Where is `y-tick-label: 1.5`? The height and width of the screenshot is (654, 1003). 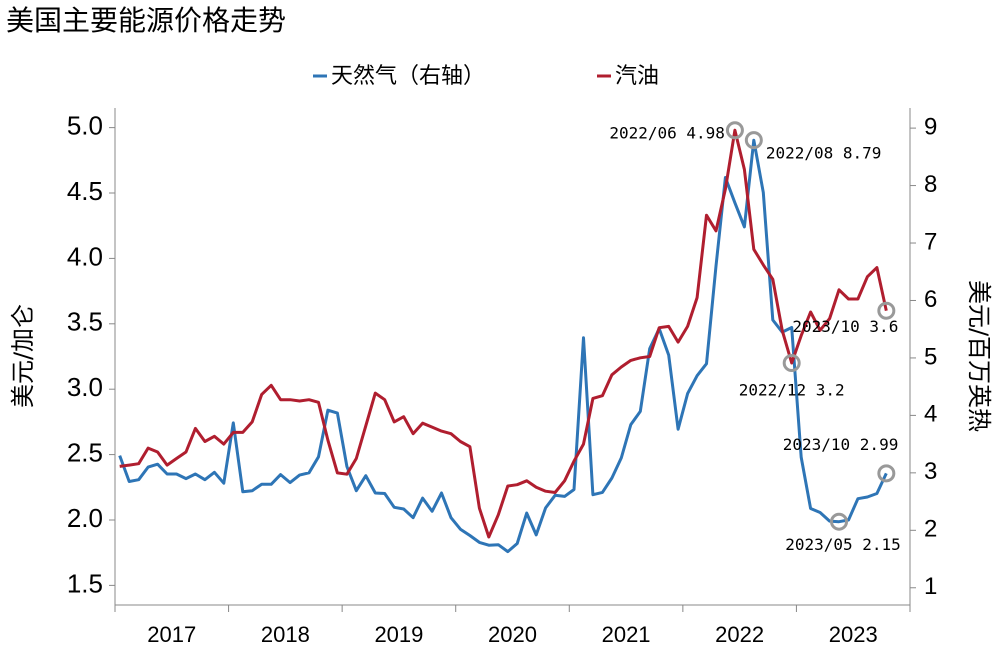
y-tick-label: 1.5 is located at coordinates (85, 583).